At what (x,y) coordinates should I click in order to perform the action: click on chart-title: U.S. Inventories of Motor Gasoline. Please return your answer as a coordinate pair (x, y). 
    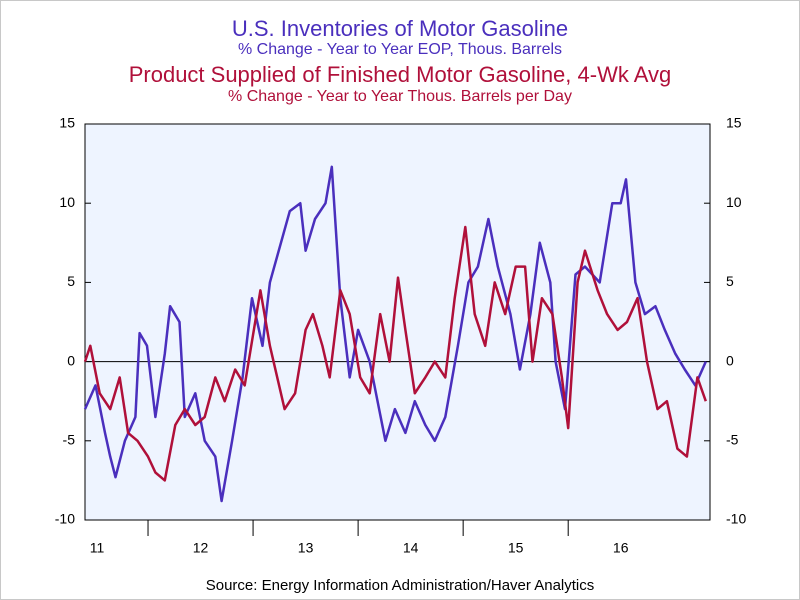
    Looking at the image, I should click on (400, 28).